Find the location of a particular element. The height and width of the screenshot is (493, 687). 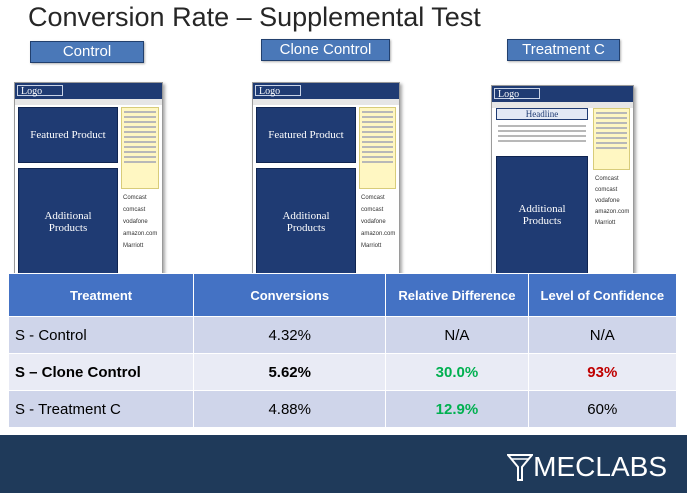

confidence-cell: 93% is located at coordinates (602, 372).